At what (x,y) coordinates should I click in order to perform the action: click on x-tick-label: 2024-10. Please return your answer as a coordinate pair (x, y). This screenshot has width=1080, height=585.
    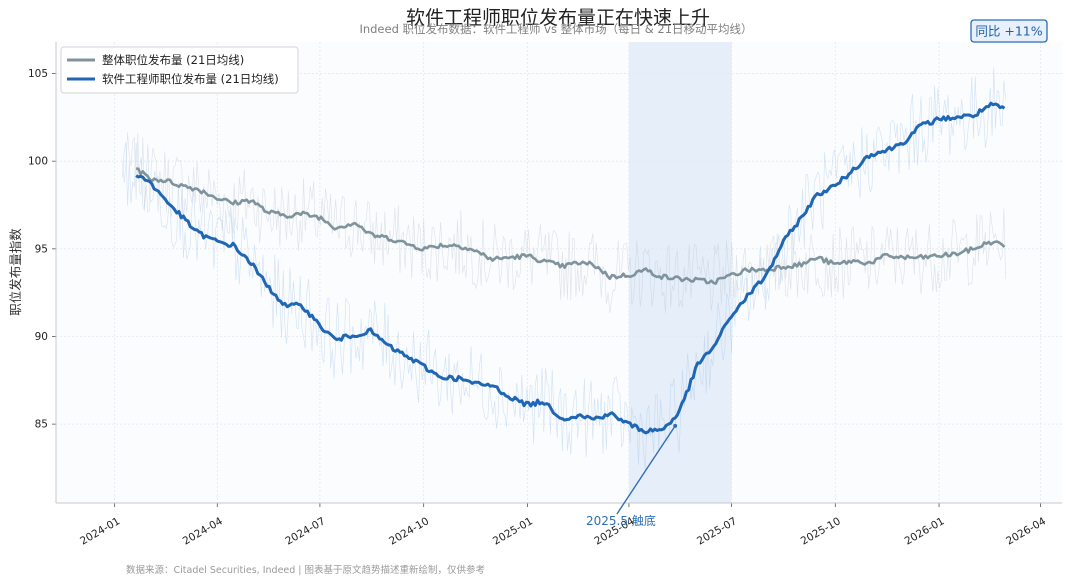
    Looking at the image, I should click on (409, 531).